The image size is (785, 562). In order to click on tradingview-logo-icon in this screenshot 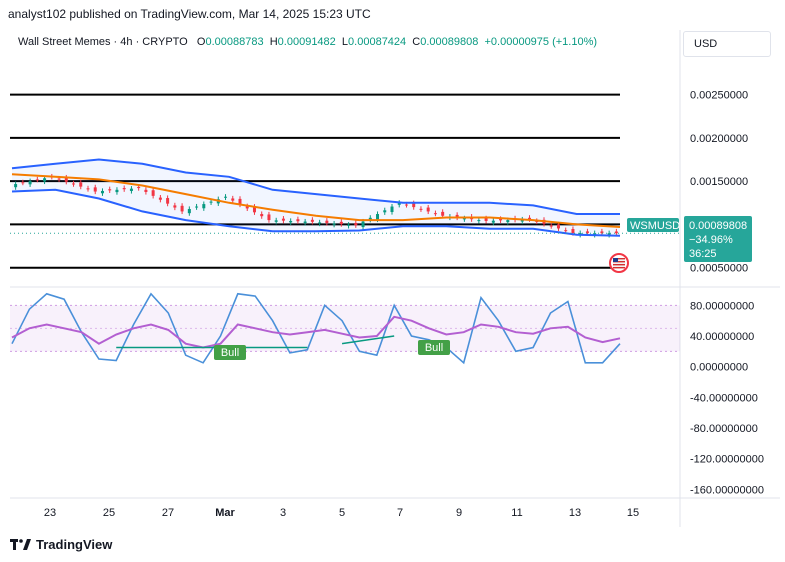, I will do `click(20, 544)`.